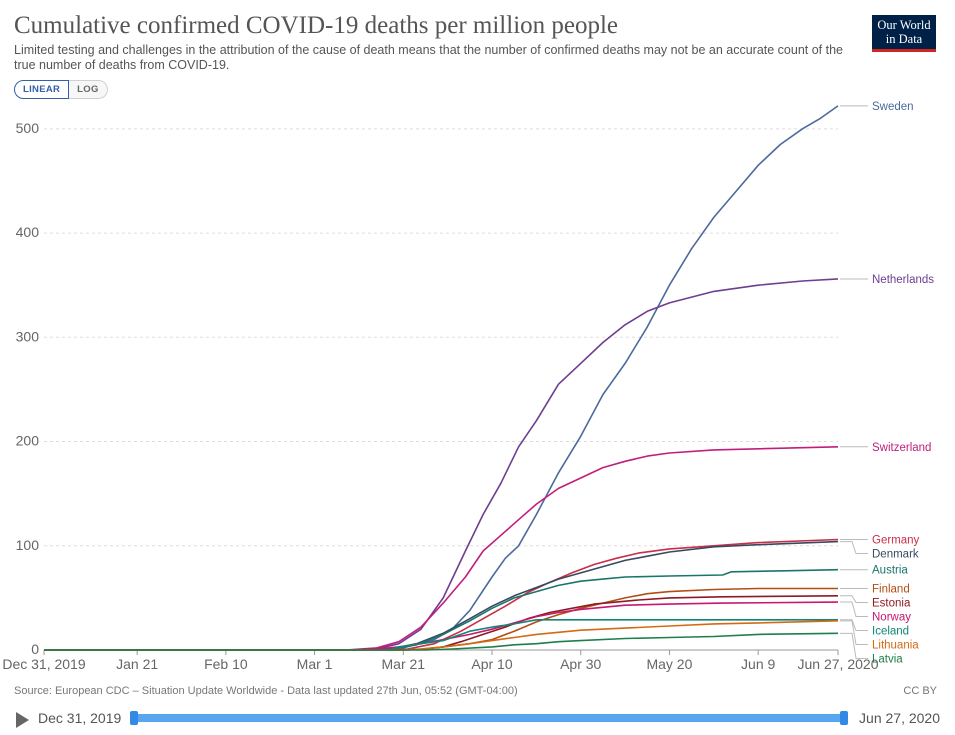  What do you see at coordinates (226, 664) in the screenshot?
I see `x-tick-label: Feb 10` at bounding box center [226, 664].